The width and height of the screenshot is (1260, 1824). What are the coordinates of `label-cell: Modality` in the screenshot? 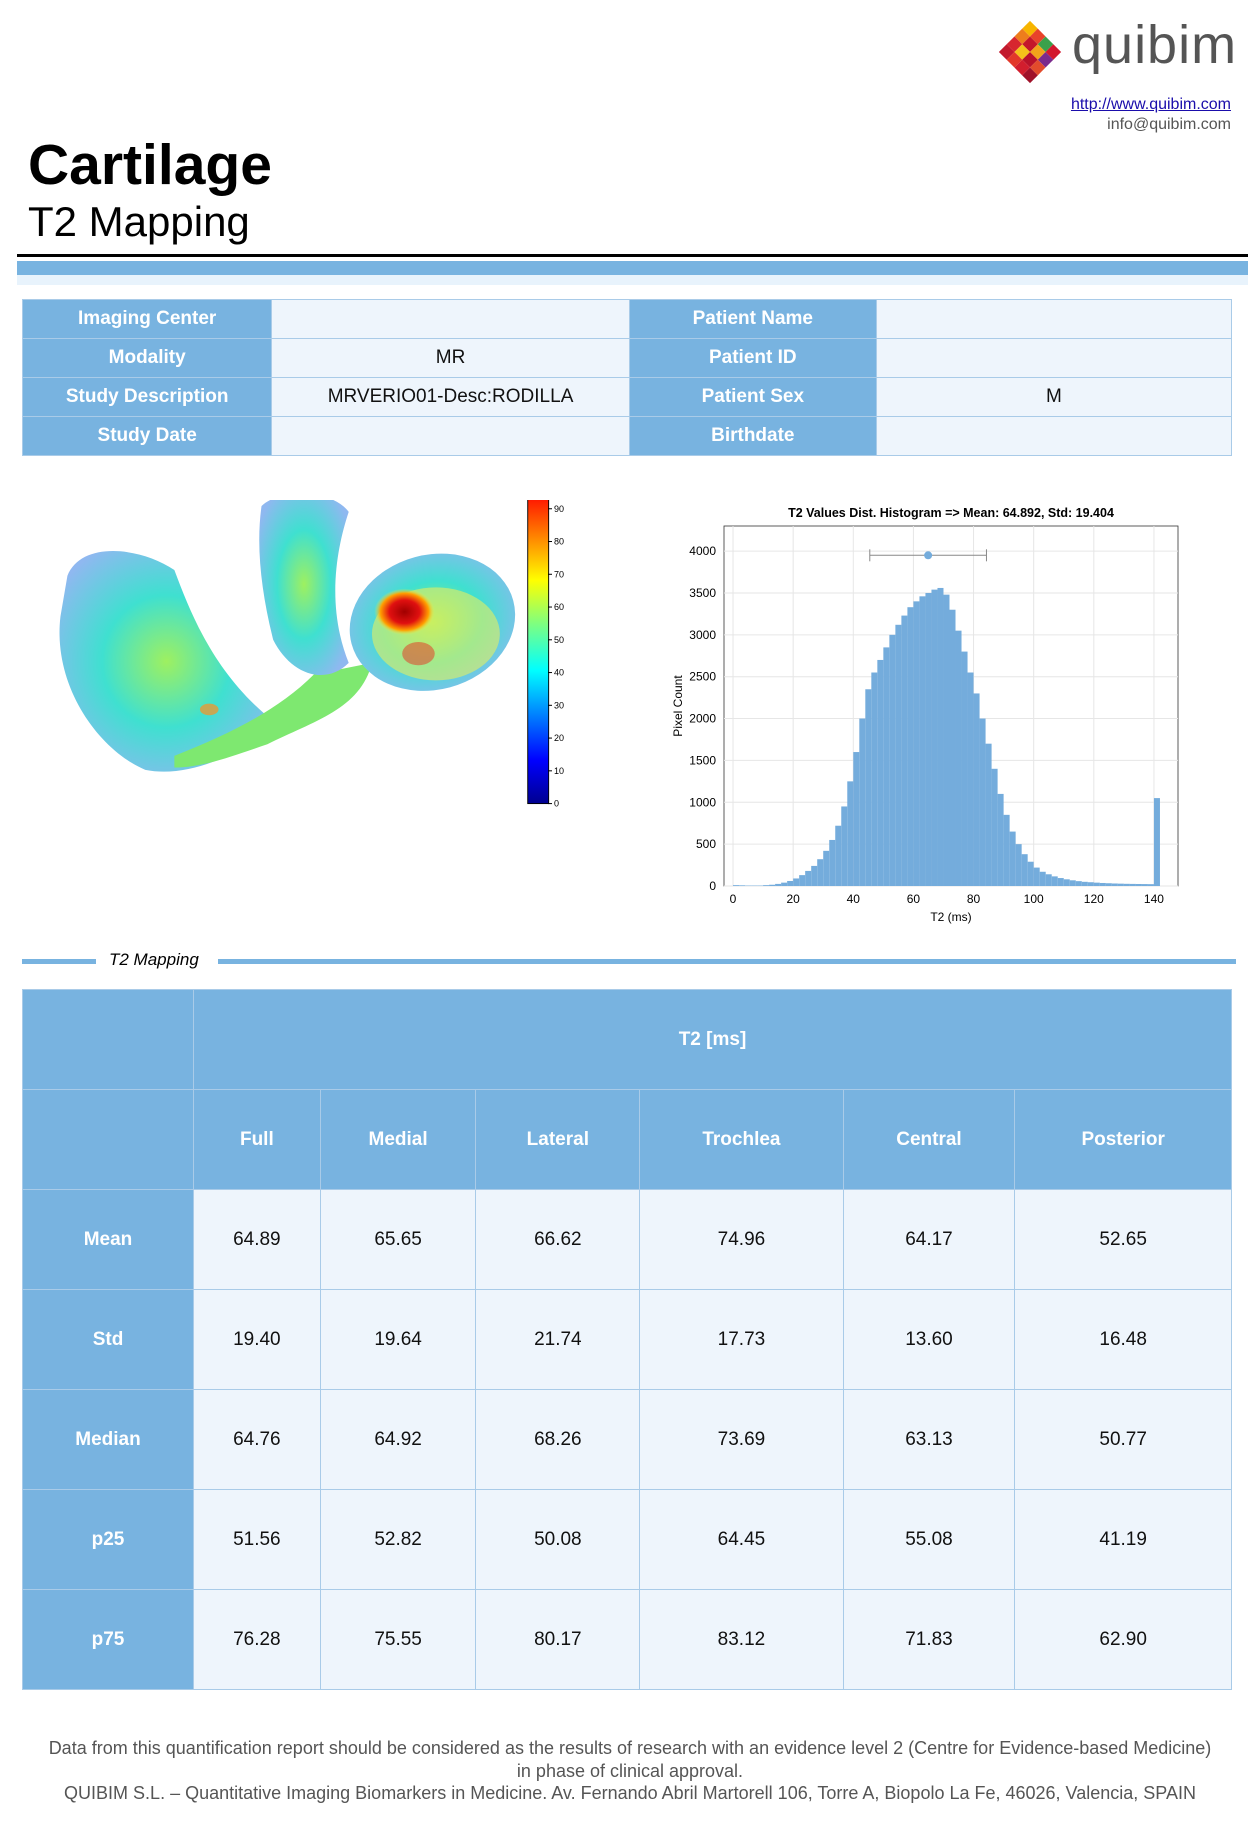 It's located at (147, 358).